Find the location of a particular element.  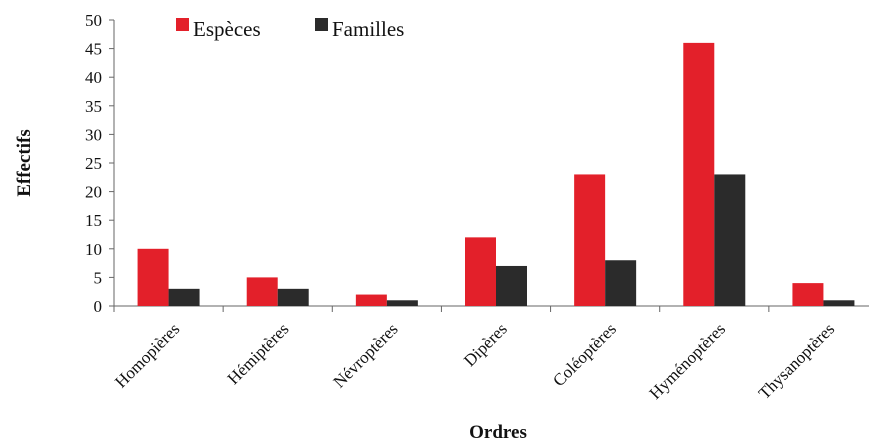

y-tick-label: 10 is located at coordinates (93, 249).